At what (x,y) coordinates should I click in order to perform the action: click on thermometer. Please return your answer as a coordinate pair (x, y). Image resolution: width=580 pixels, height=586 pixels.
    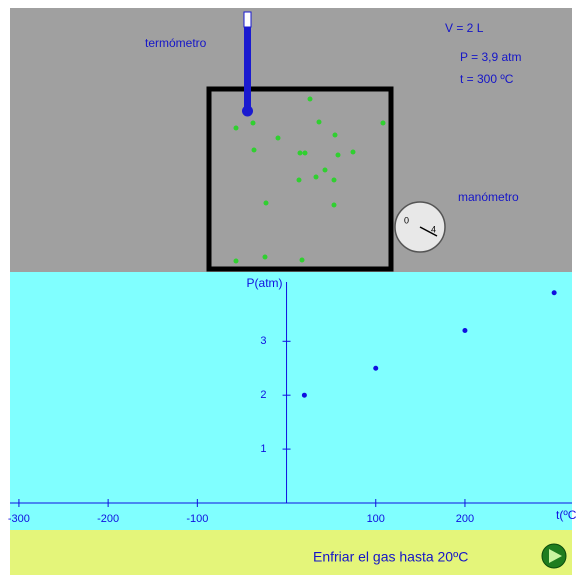
    Looking at the image, I should click on (247, 64).